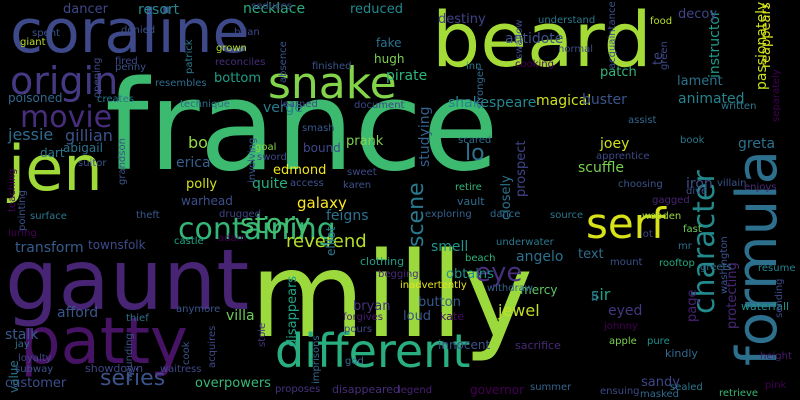 This screenshot has height=400, width=800. I want to click on word-feigns: feigns, so click(347, 216).